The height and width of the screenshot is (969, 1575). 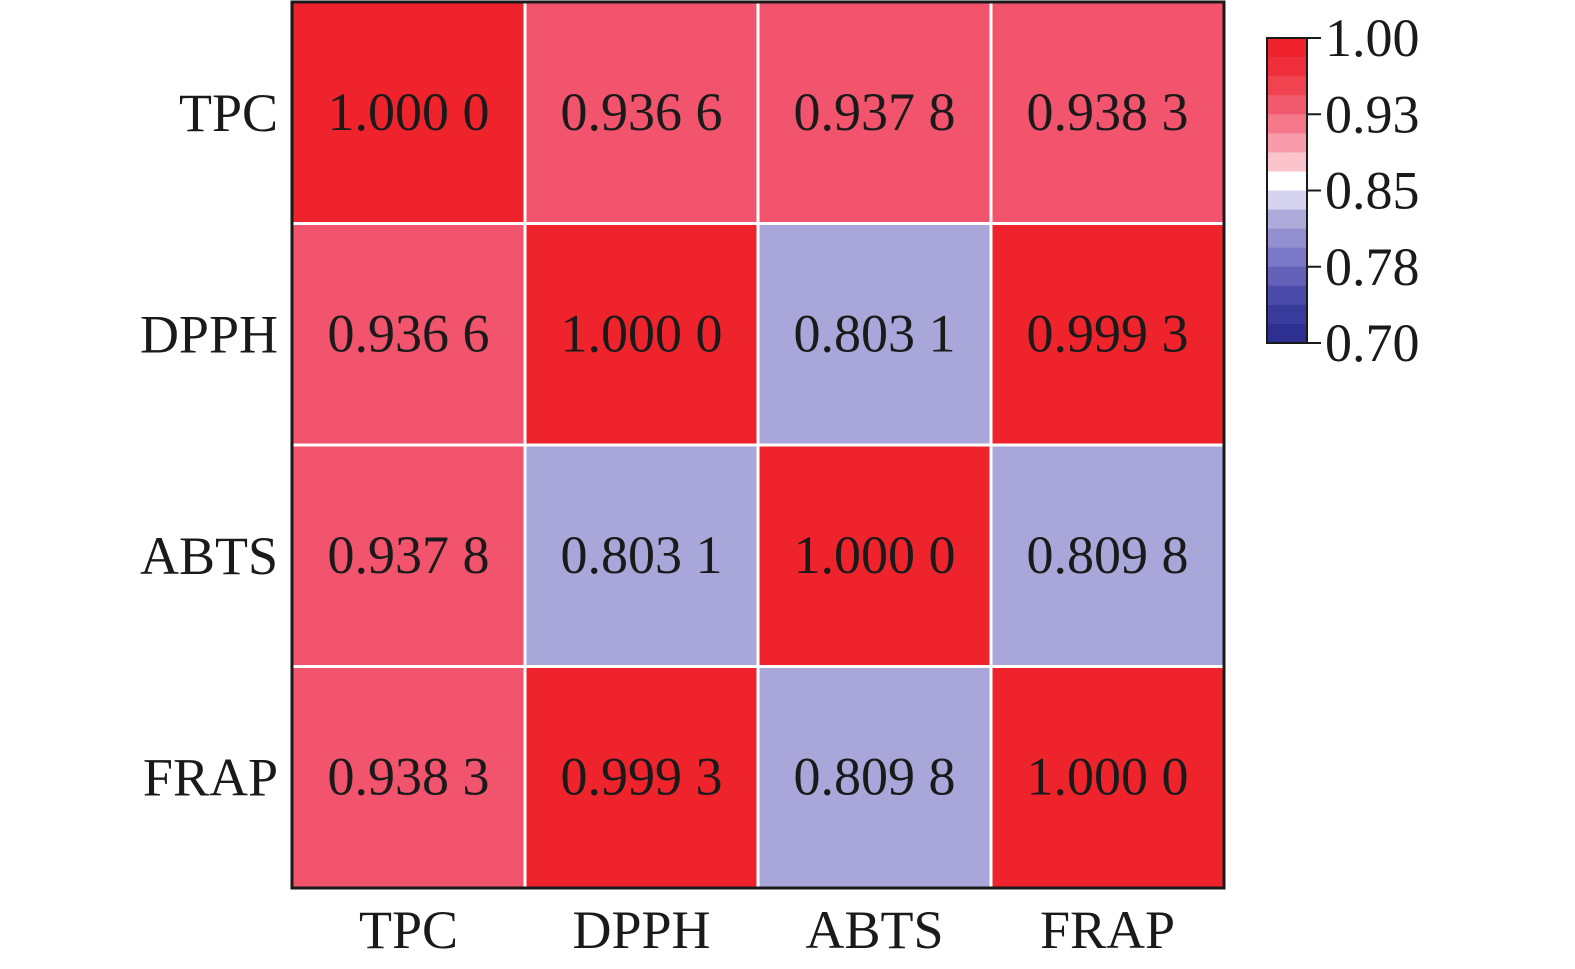 I want to click on row-label: ABTS, so click(x=209, y=556).